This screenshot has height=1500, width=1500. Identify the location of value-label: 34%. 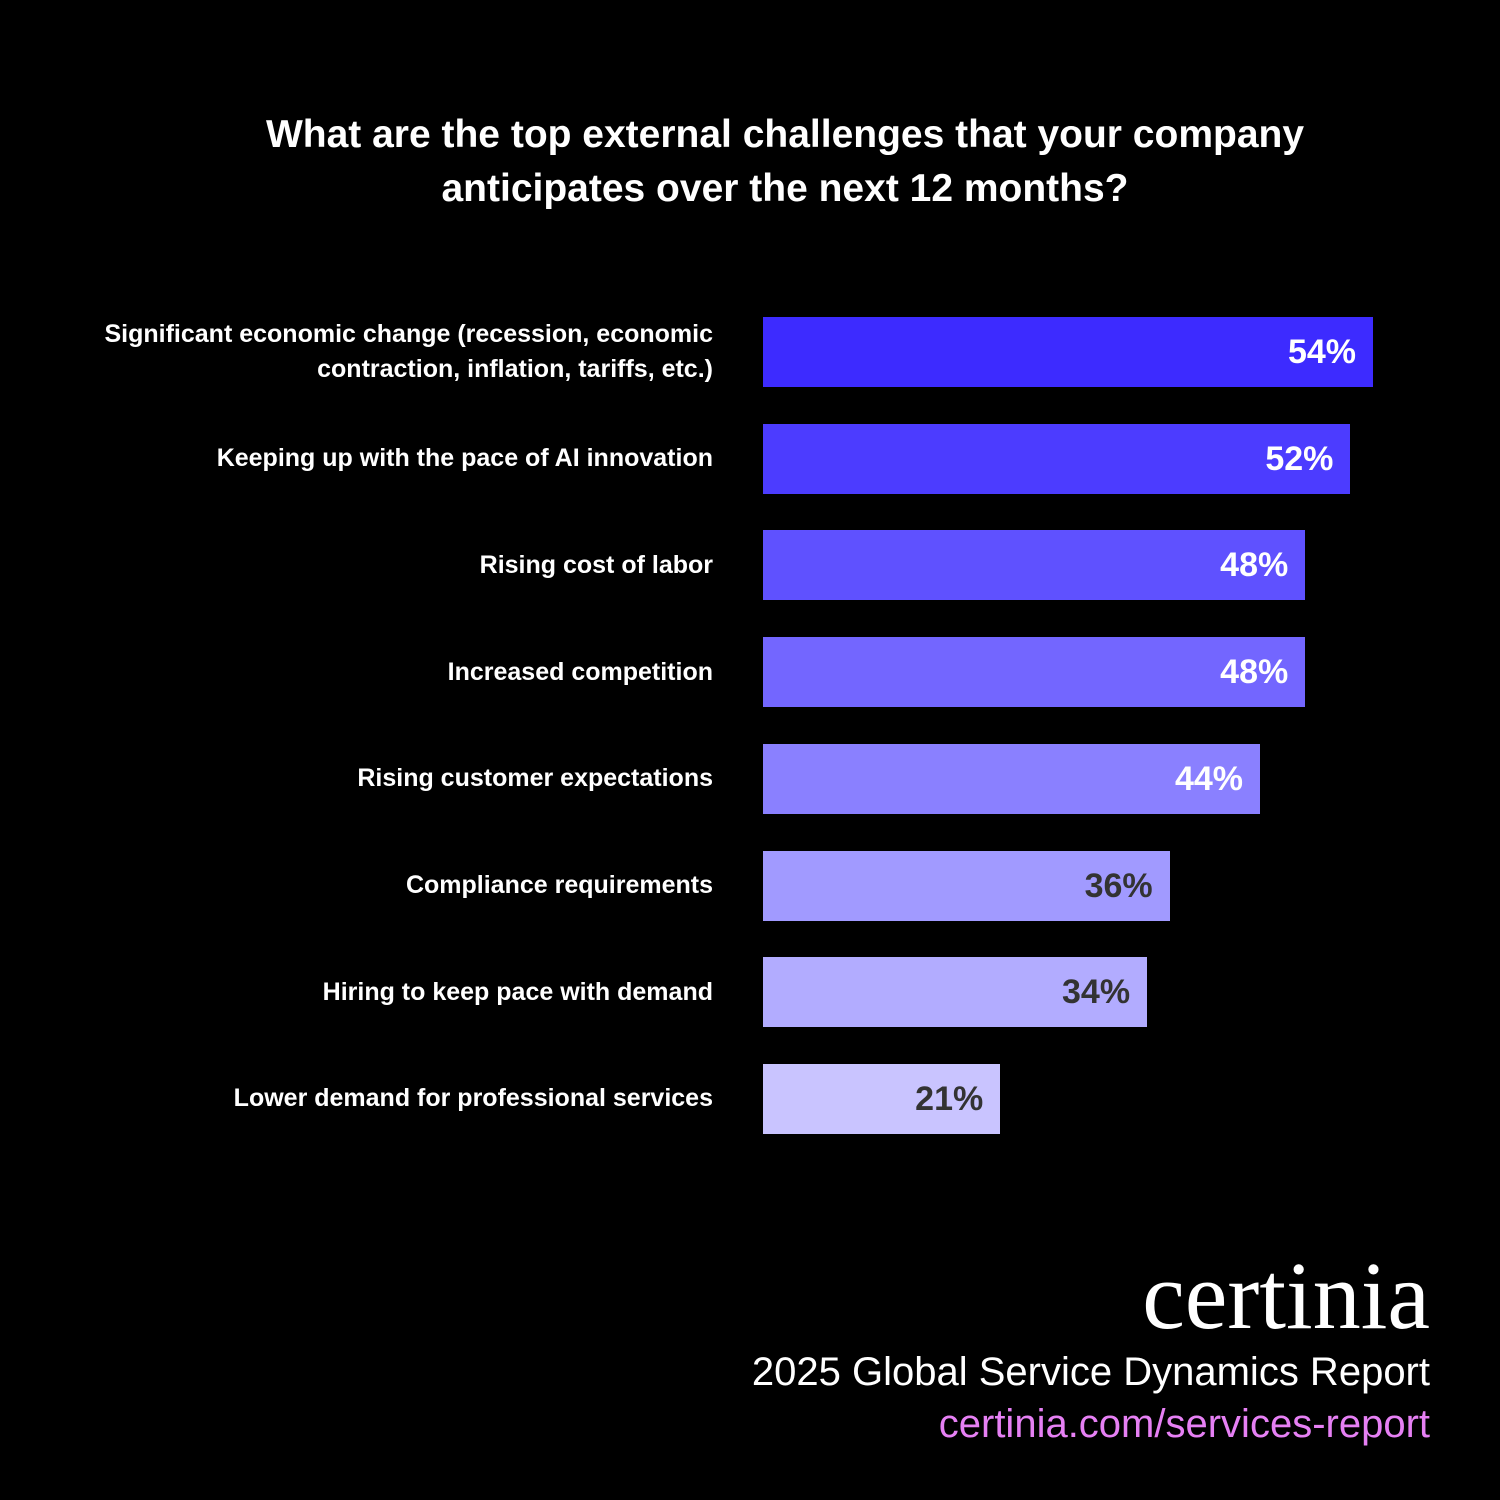
(1096, 992).